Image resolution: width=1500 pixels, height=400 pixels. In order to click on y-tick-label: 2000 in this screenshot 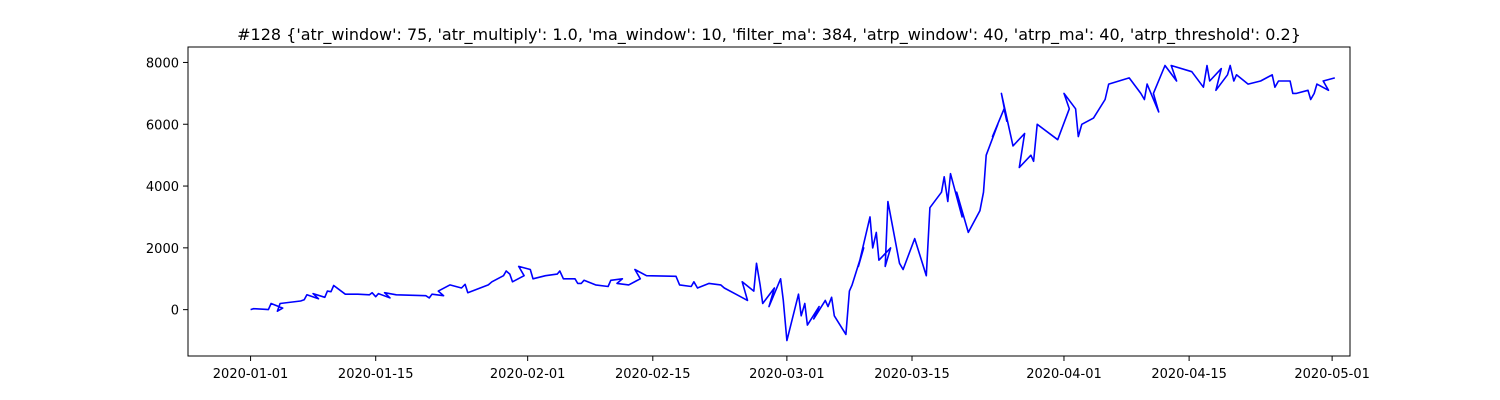, I will do `click(162, 249)`.